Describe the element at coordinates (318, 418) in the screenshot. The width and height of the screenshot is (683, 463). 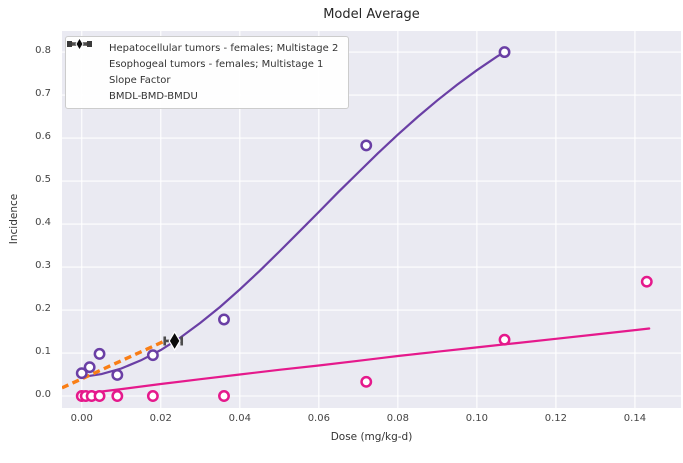
I see `x-tick-label: 0.06` at that location.